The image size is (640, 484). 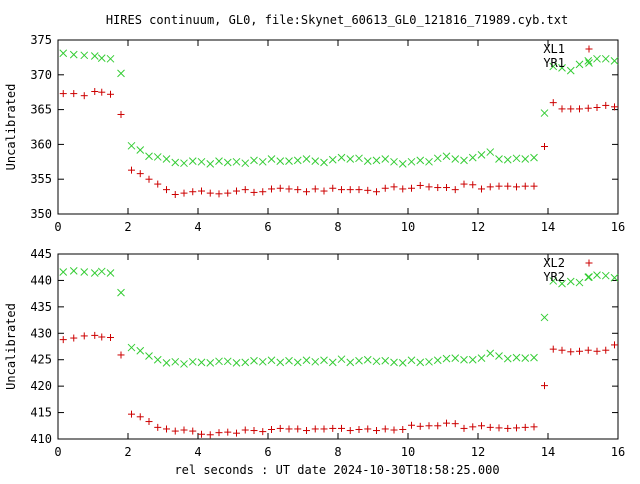 What do you see at coordinates (41, 214) in the screenshot?
I see `y-tick-label: 350` at bounding box center [41, 214].